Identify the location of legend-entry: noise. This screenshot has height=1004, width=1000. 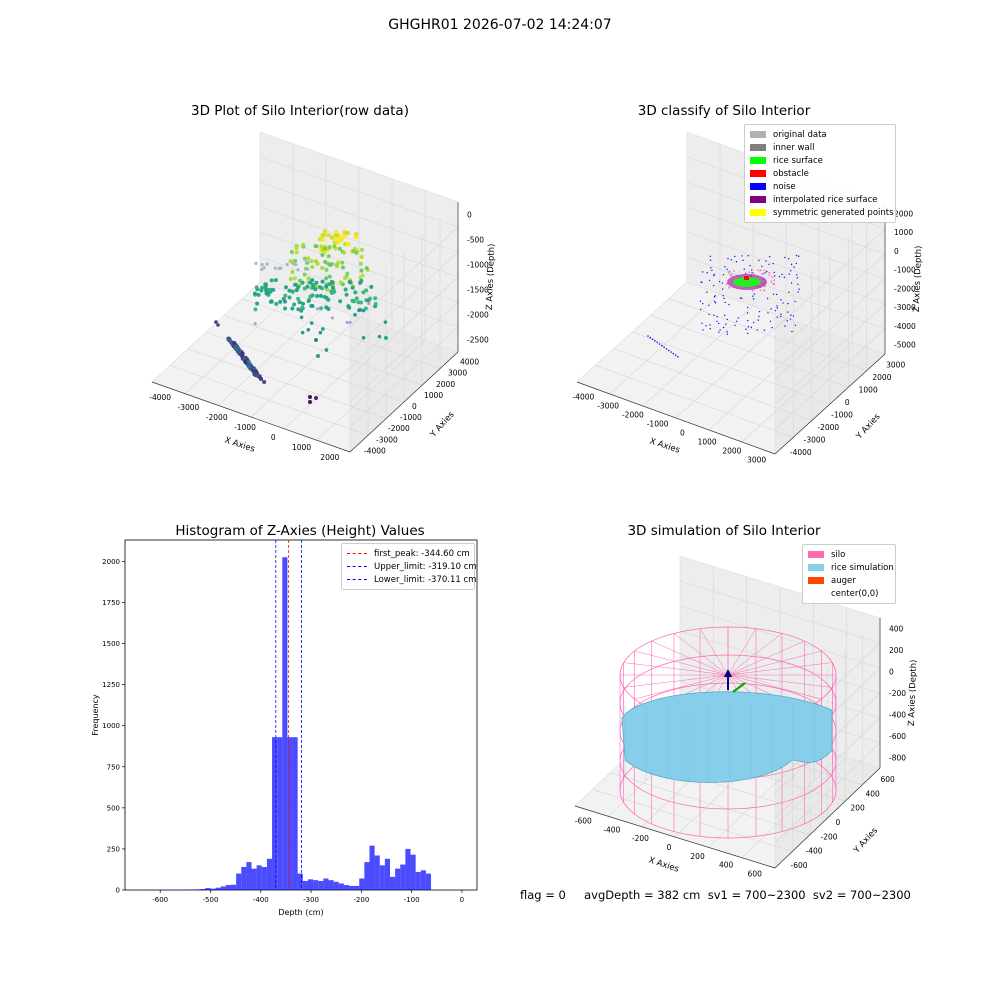
(820, 186).